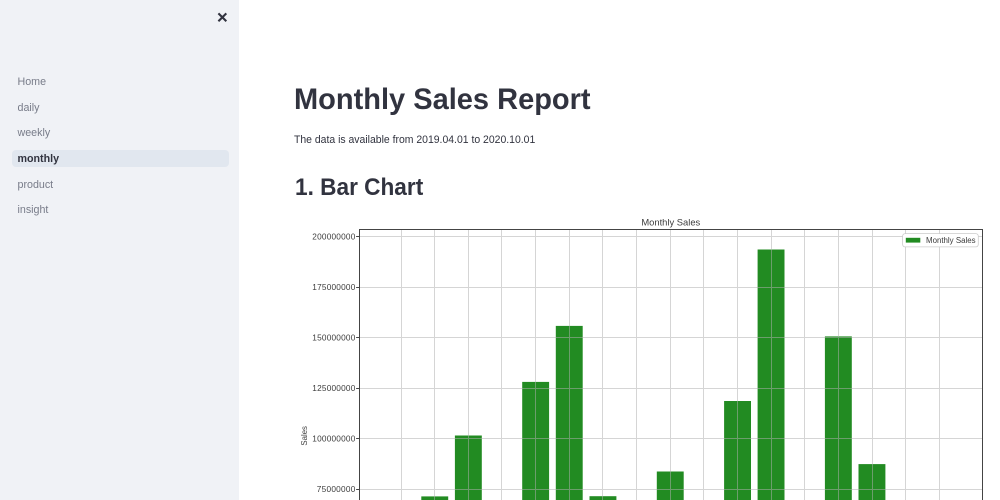 The height and width of the screenshot is (500, 1000). I want to click on svg-text: 125000000, so click(333, 388).